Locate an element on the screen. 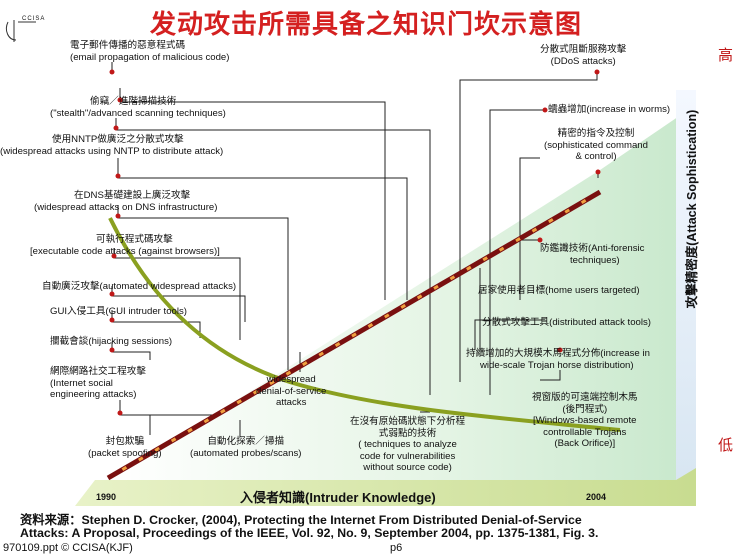 The image size is (740, 555). label-anti-forensic: 防鑑識技術(Anti-forensic techniques) is located at coordinates (592, 254).